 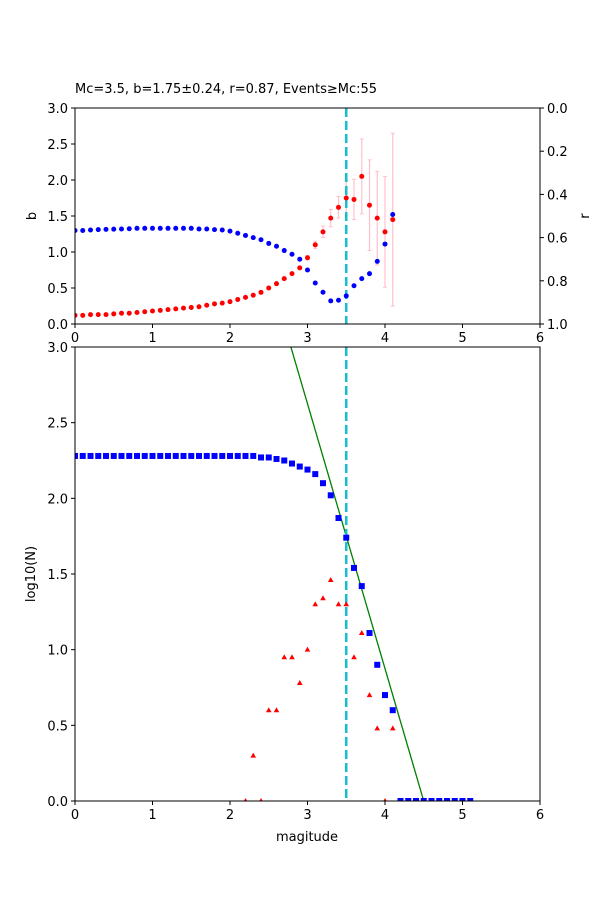 What do you see at coordinates (557, 239) in the screenshot?
I see `right-y-tick-label: 0.6` at bounding box center [557, 239].